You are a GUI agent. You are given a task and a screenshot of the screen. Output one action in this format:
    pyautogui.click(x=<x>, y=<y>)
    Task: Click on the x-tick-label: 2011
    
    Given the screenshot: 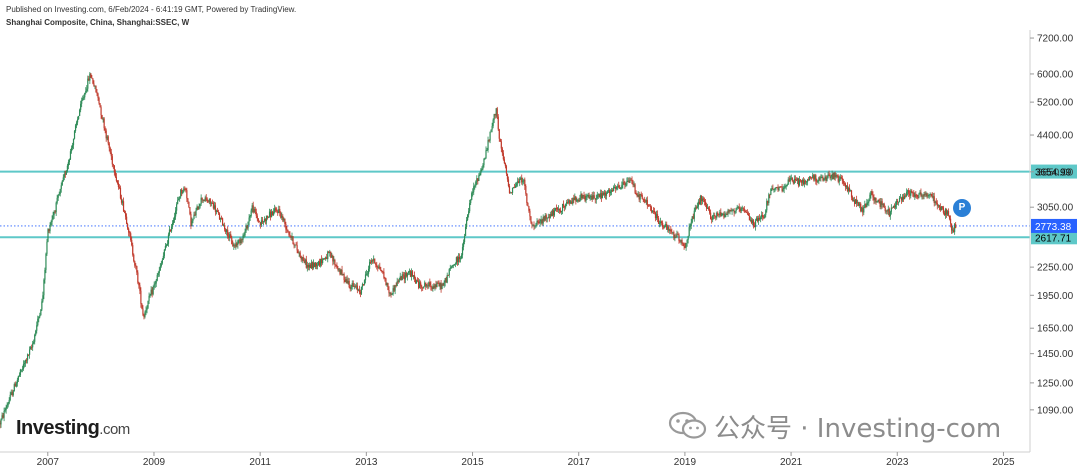 What is the action you would take?
    pyautogui.click(x=260, y=462)
    